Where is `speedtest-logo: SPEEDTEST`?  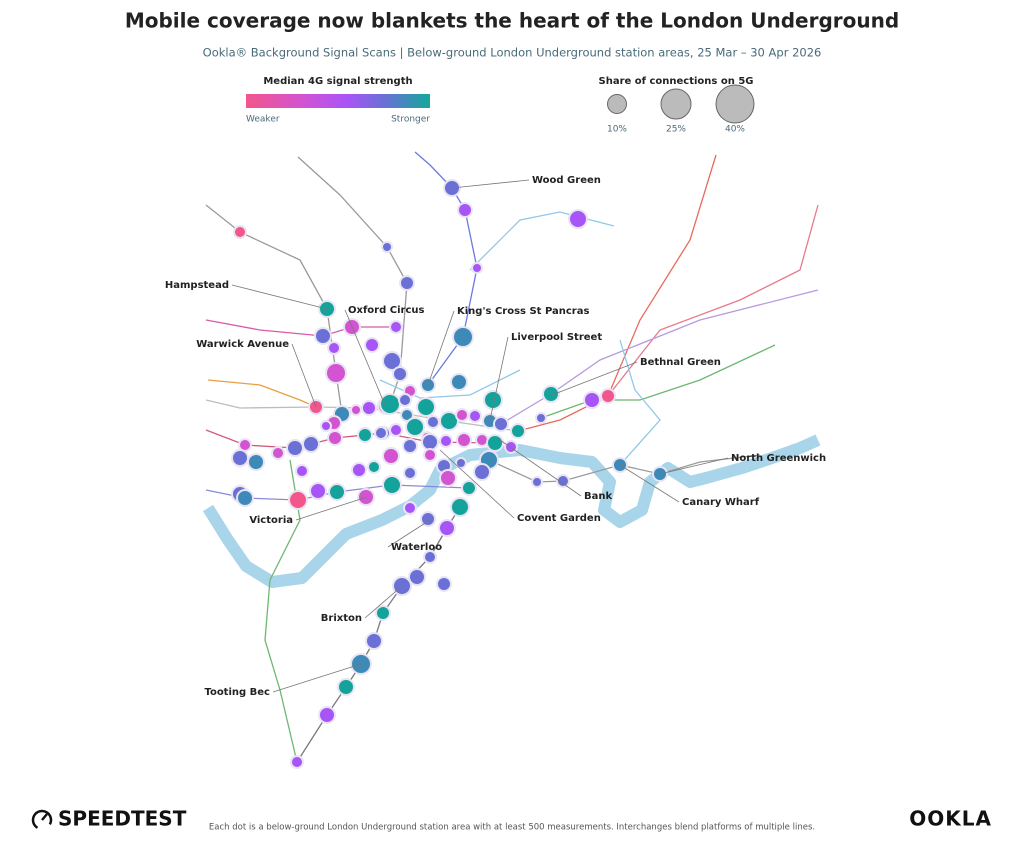
speedtest-logo: SPEEDTEST is located at coordinates (109, 819).